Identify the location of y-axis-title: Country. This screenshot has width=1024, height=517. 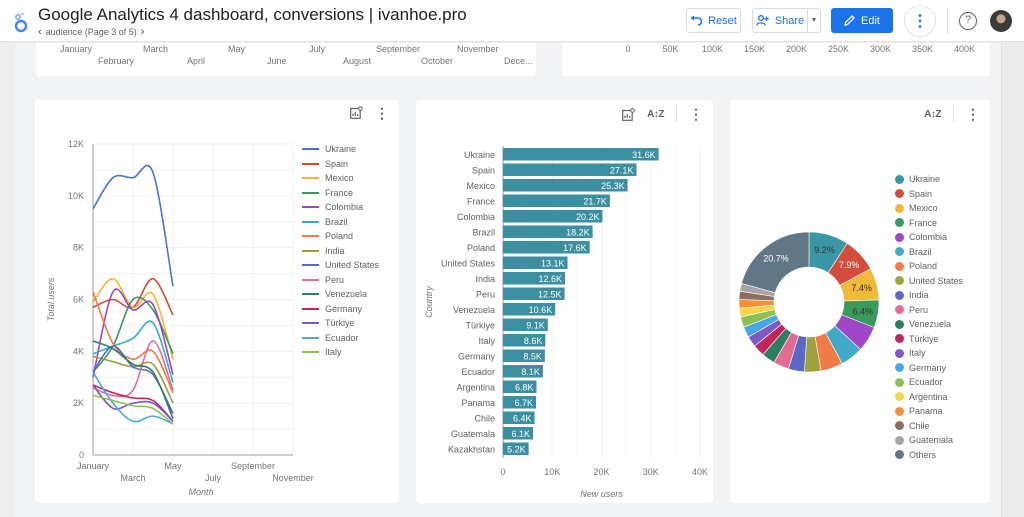
(429, 302).